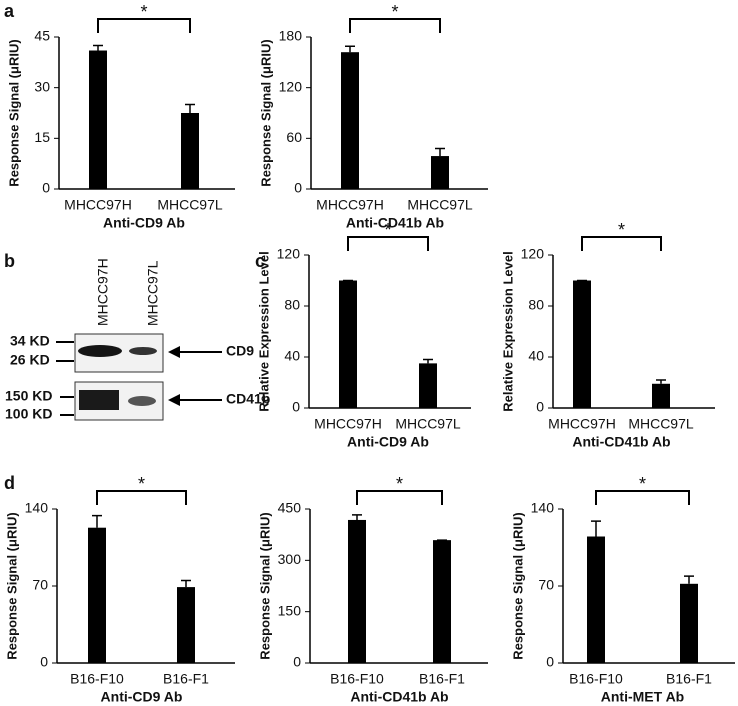  What do you see at coordinates (42, 137) in the screenshot?
I see `y-tick-label: 15` at bounding box center [42, 137].